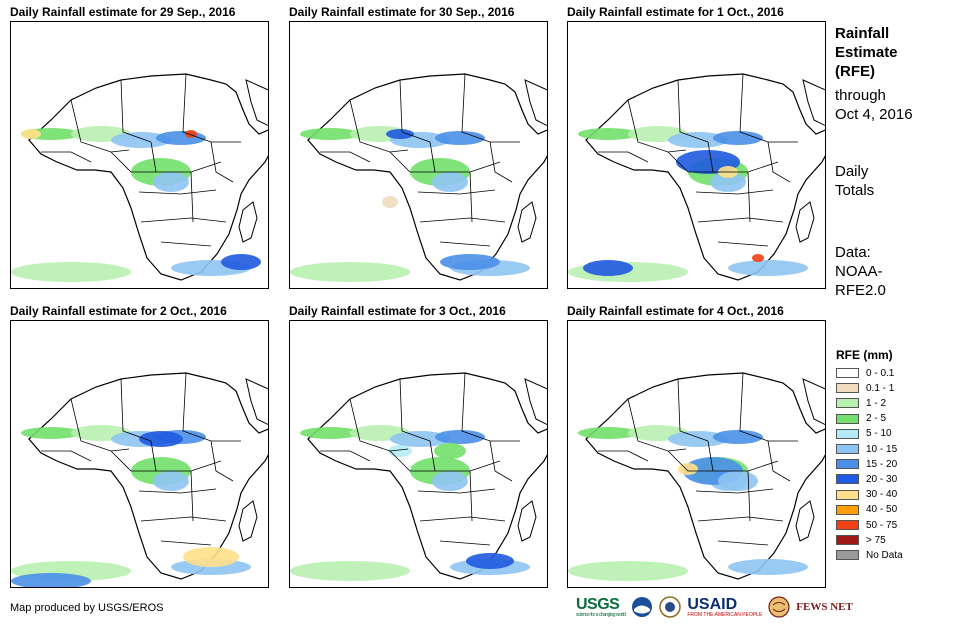 The width and height of the screenshot is (967, 626). I want to click on map-credit: Map produced by USGS/EROS, so click(87, 608).